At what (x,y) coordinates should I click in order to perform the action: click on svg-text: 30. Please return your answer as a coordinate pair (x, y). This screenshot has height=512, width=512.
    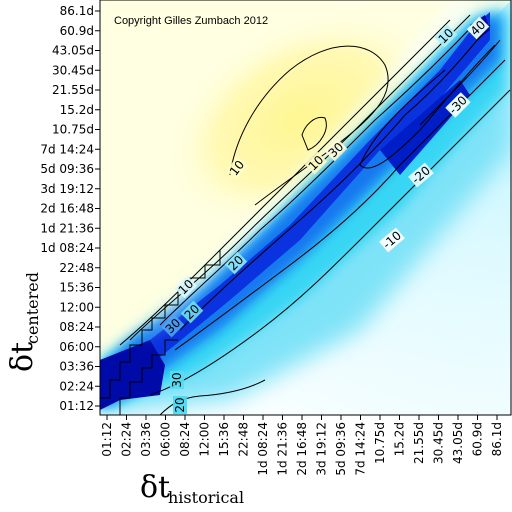
    Looking at the image, I should click on (177, 379).